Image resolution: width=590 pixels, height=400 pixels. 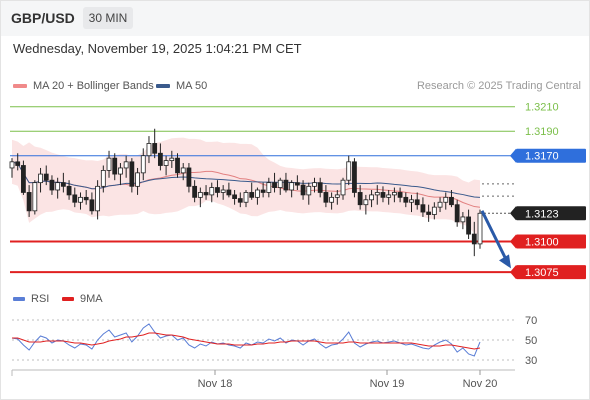 What do you see at coordinates (19, 299) in the screenshot?
I see `rsi-swatch` at bounding box center [19, 299].